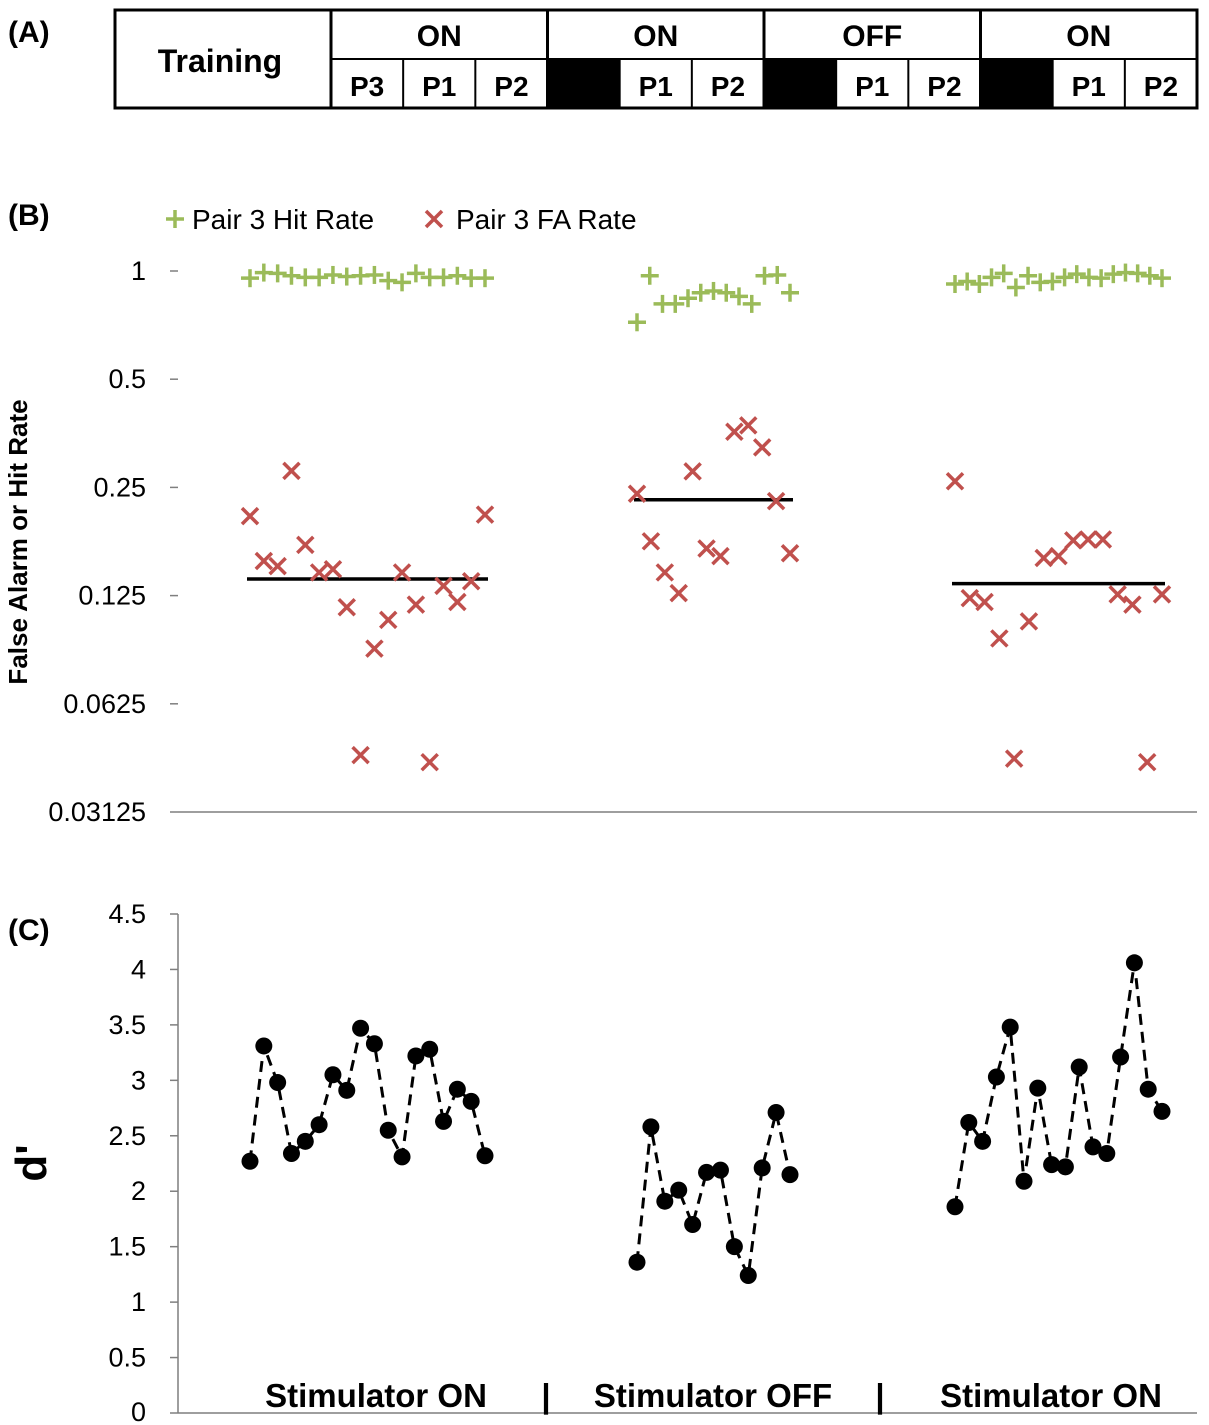  What do you see at coordinates (138, 1411) in the screenshot?
I see `y-tick-label-c: 0` at bounding box center [138, 1411].